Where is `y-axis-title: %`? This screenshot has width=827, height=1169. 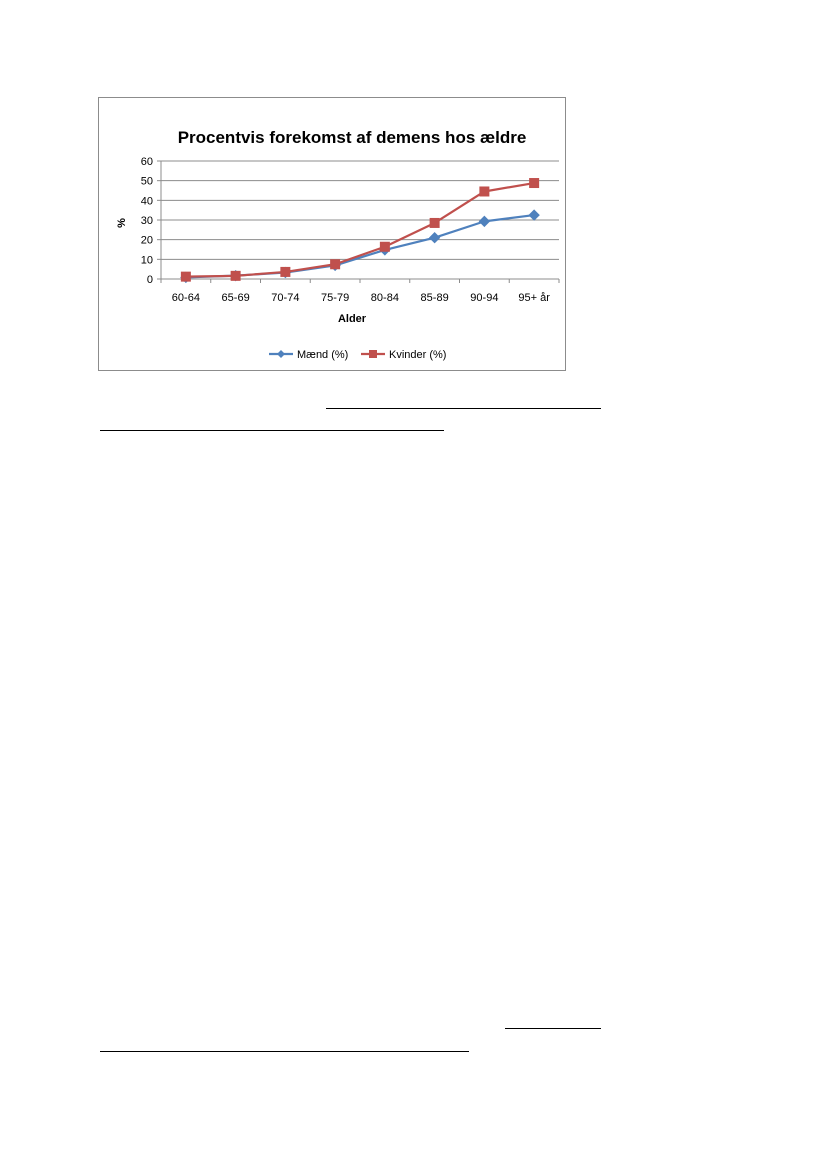 y-axis-title: % is located at coordinates (122, 223).